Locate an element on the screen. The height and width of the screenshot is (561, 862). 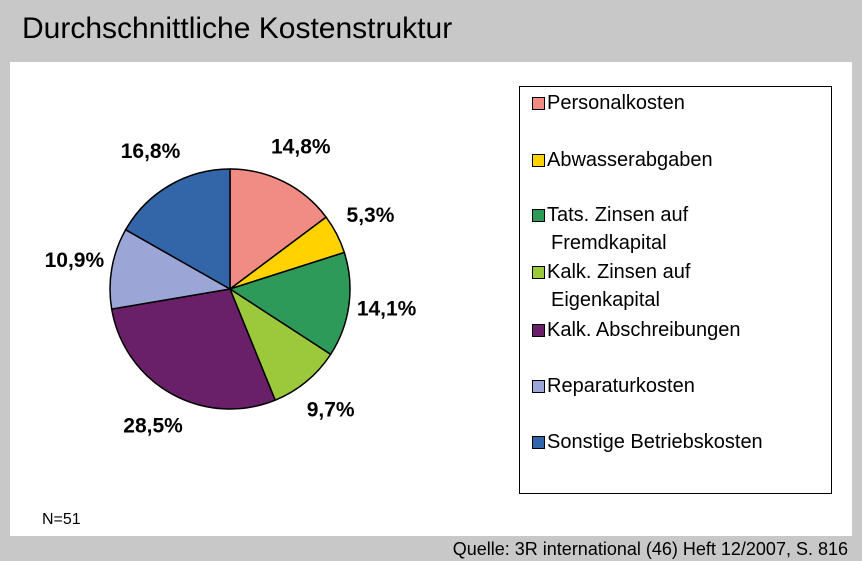
legend-label: Reparaturkosten is located at coordinates (621, 386).